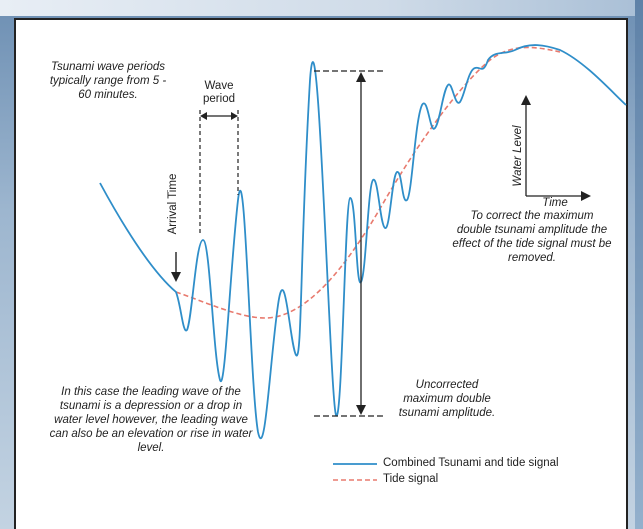  What do you see at coordinates (203, 116) in the screenshot?
I see `wave-period-arrowhead-left` at bounding box center [203, 116].